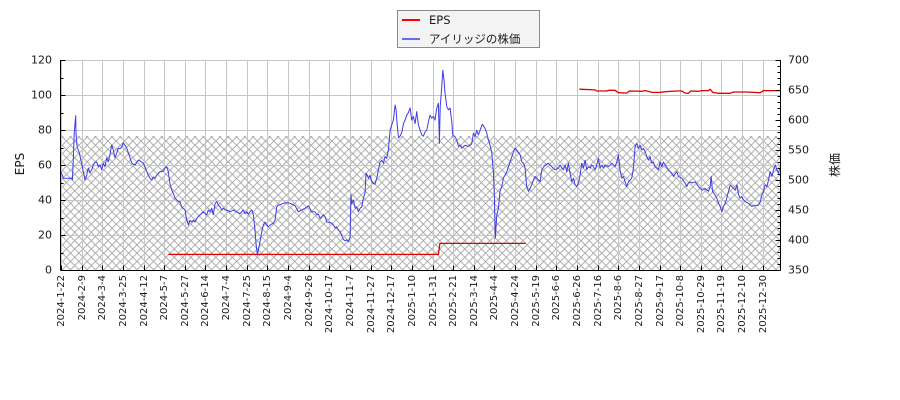 The width and height of the screenshot is (900, 400). I want to click on x-tick-label: 2024-2-9, so click(82, 297).